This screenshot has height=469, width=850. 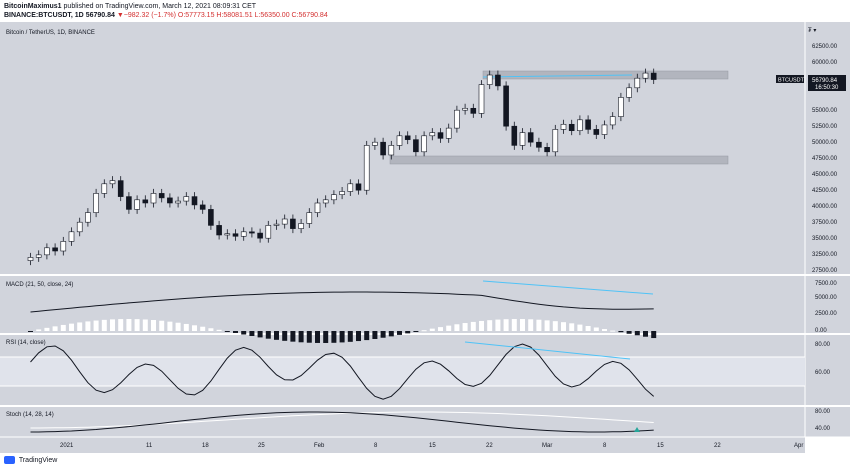 I want to click on macd-divergence-line, so click(x=568, y=287).